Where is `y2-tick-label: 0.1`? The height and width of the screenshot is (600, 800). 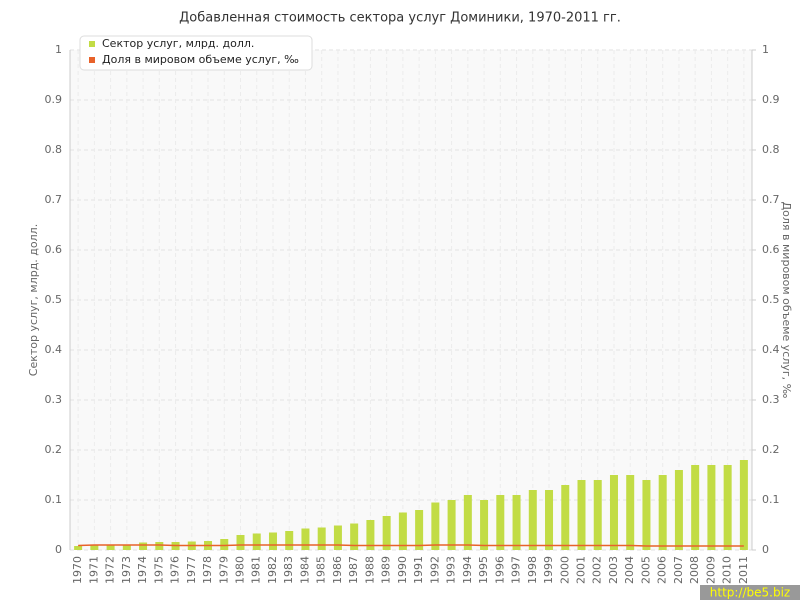
y2-tick-label: 0.1 is located at coordinates (771, 499).